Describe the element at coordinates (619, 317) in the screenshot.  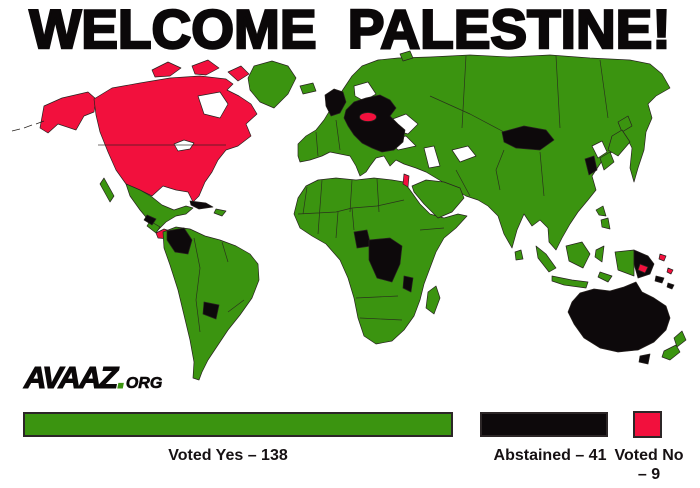
I see `region-australia` at that location.